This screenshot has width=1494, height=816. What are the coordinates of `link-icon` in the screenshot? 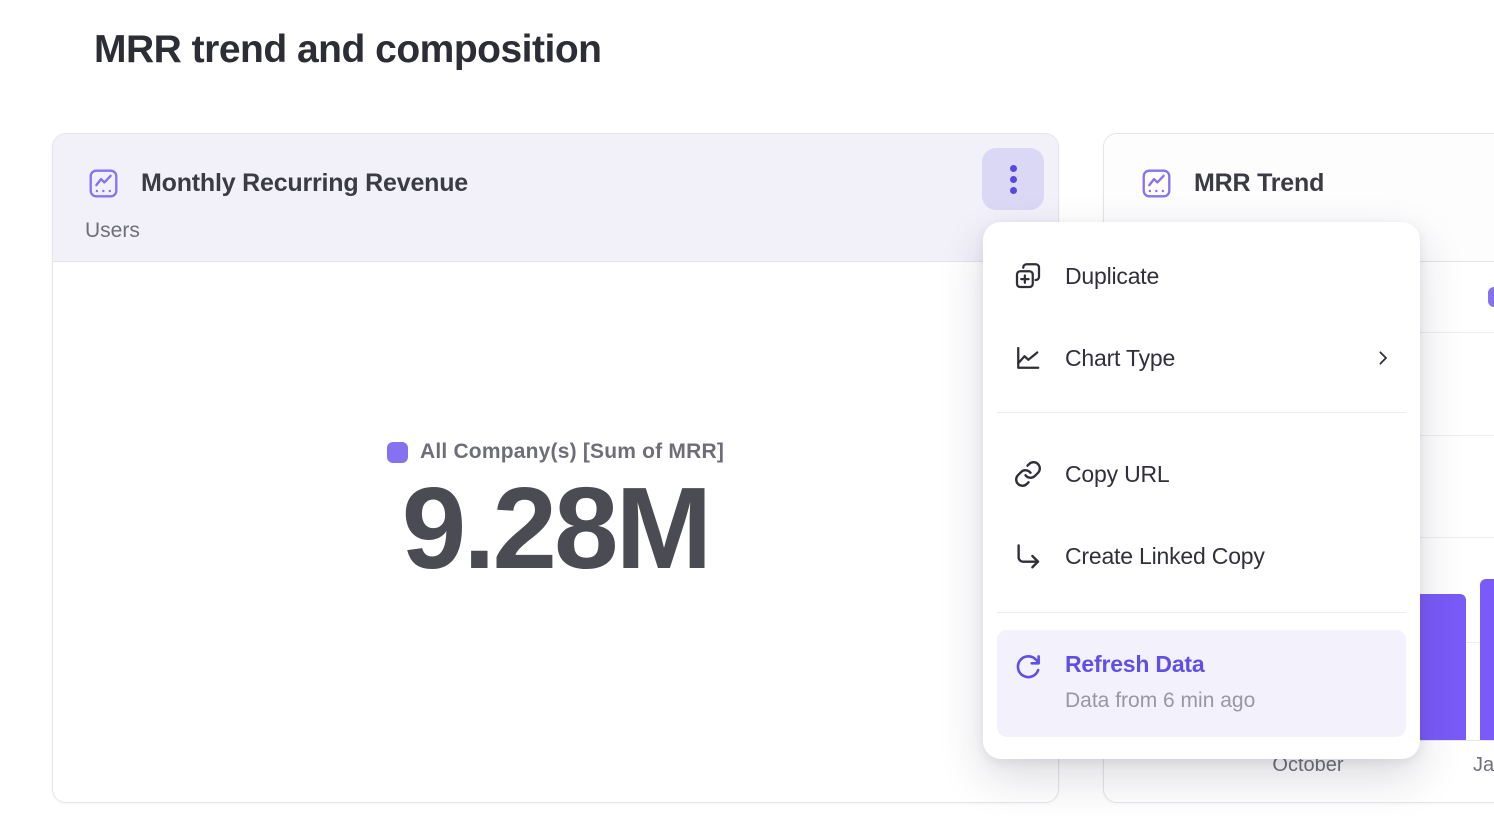 It's located at (1028, 474).